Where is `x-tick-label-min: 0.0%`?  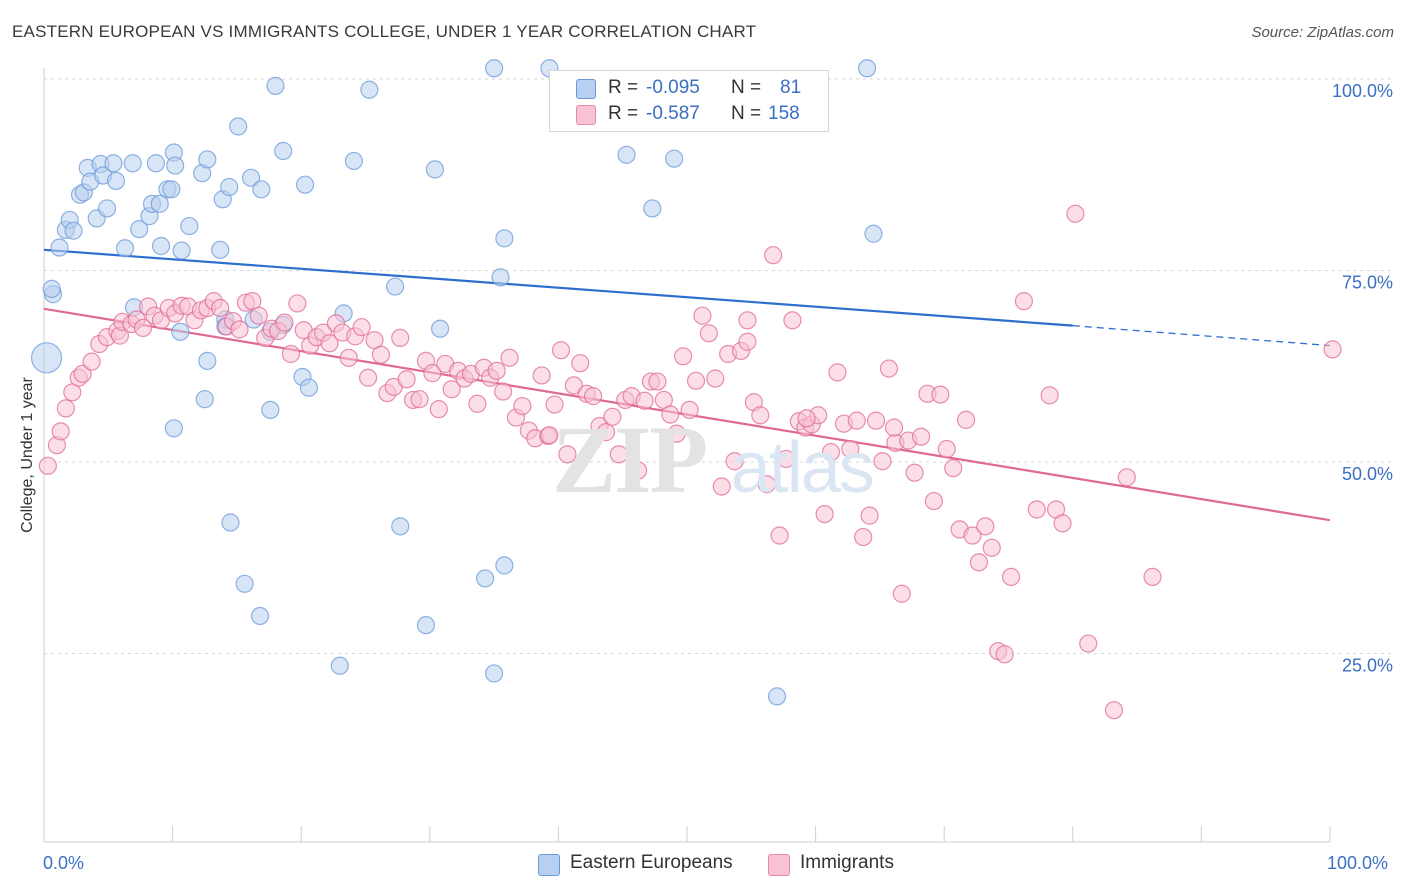 x-tick-label-min: 0.0% is located at coordinates (64, 863).